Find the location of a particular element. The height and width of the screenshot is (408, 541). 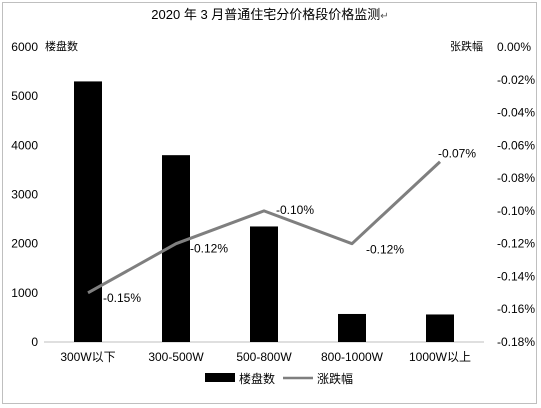

right-tick-label: -0.14% is located at coordinates (516, 276).